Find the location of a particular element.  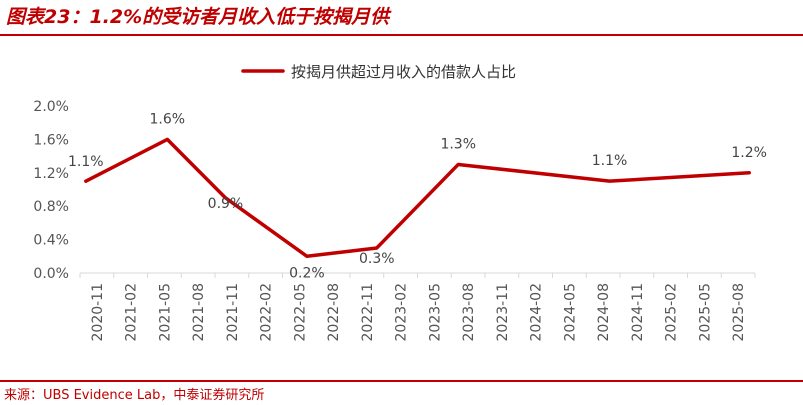

x-tick-label: 2024-11 is located at coordinates (638, 312).